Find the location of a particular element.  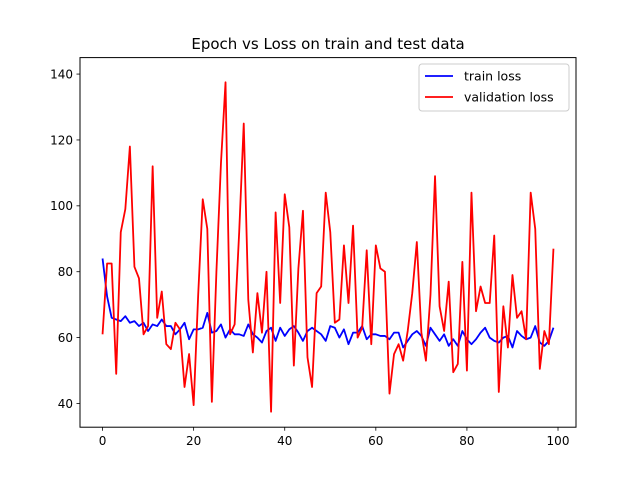

x-tick-label: 100 is located at coordinates (558, 441).